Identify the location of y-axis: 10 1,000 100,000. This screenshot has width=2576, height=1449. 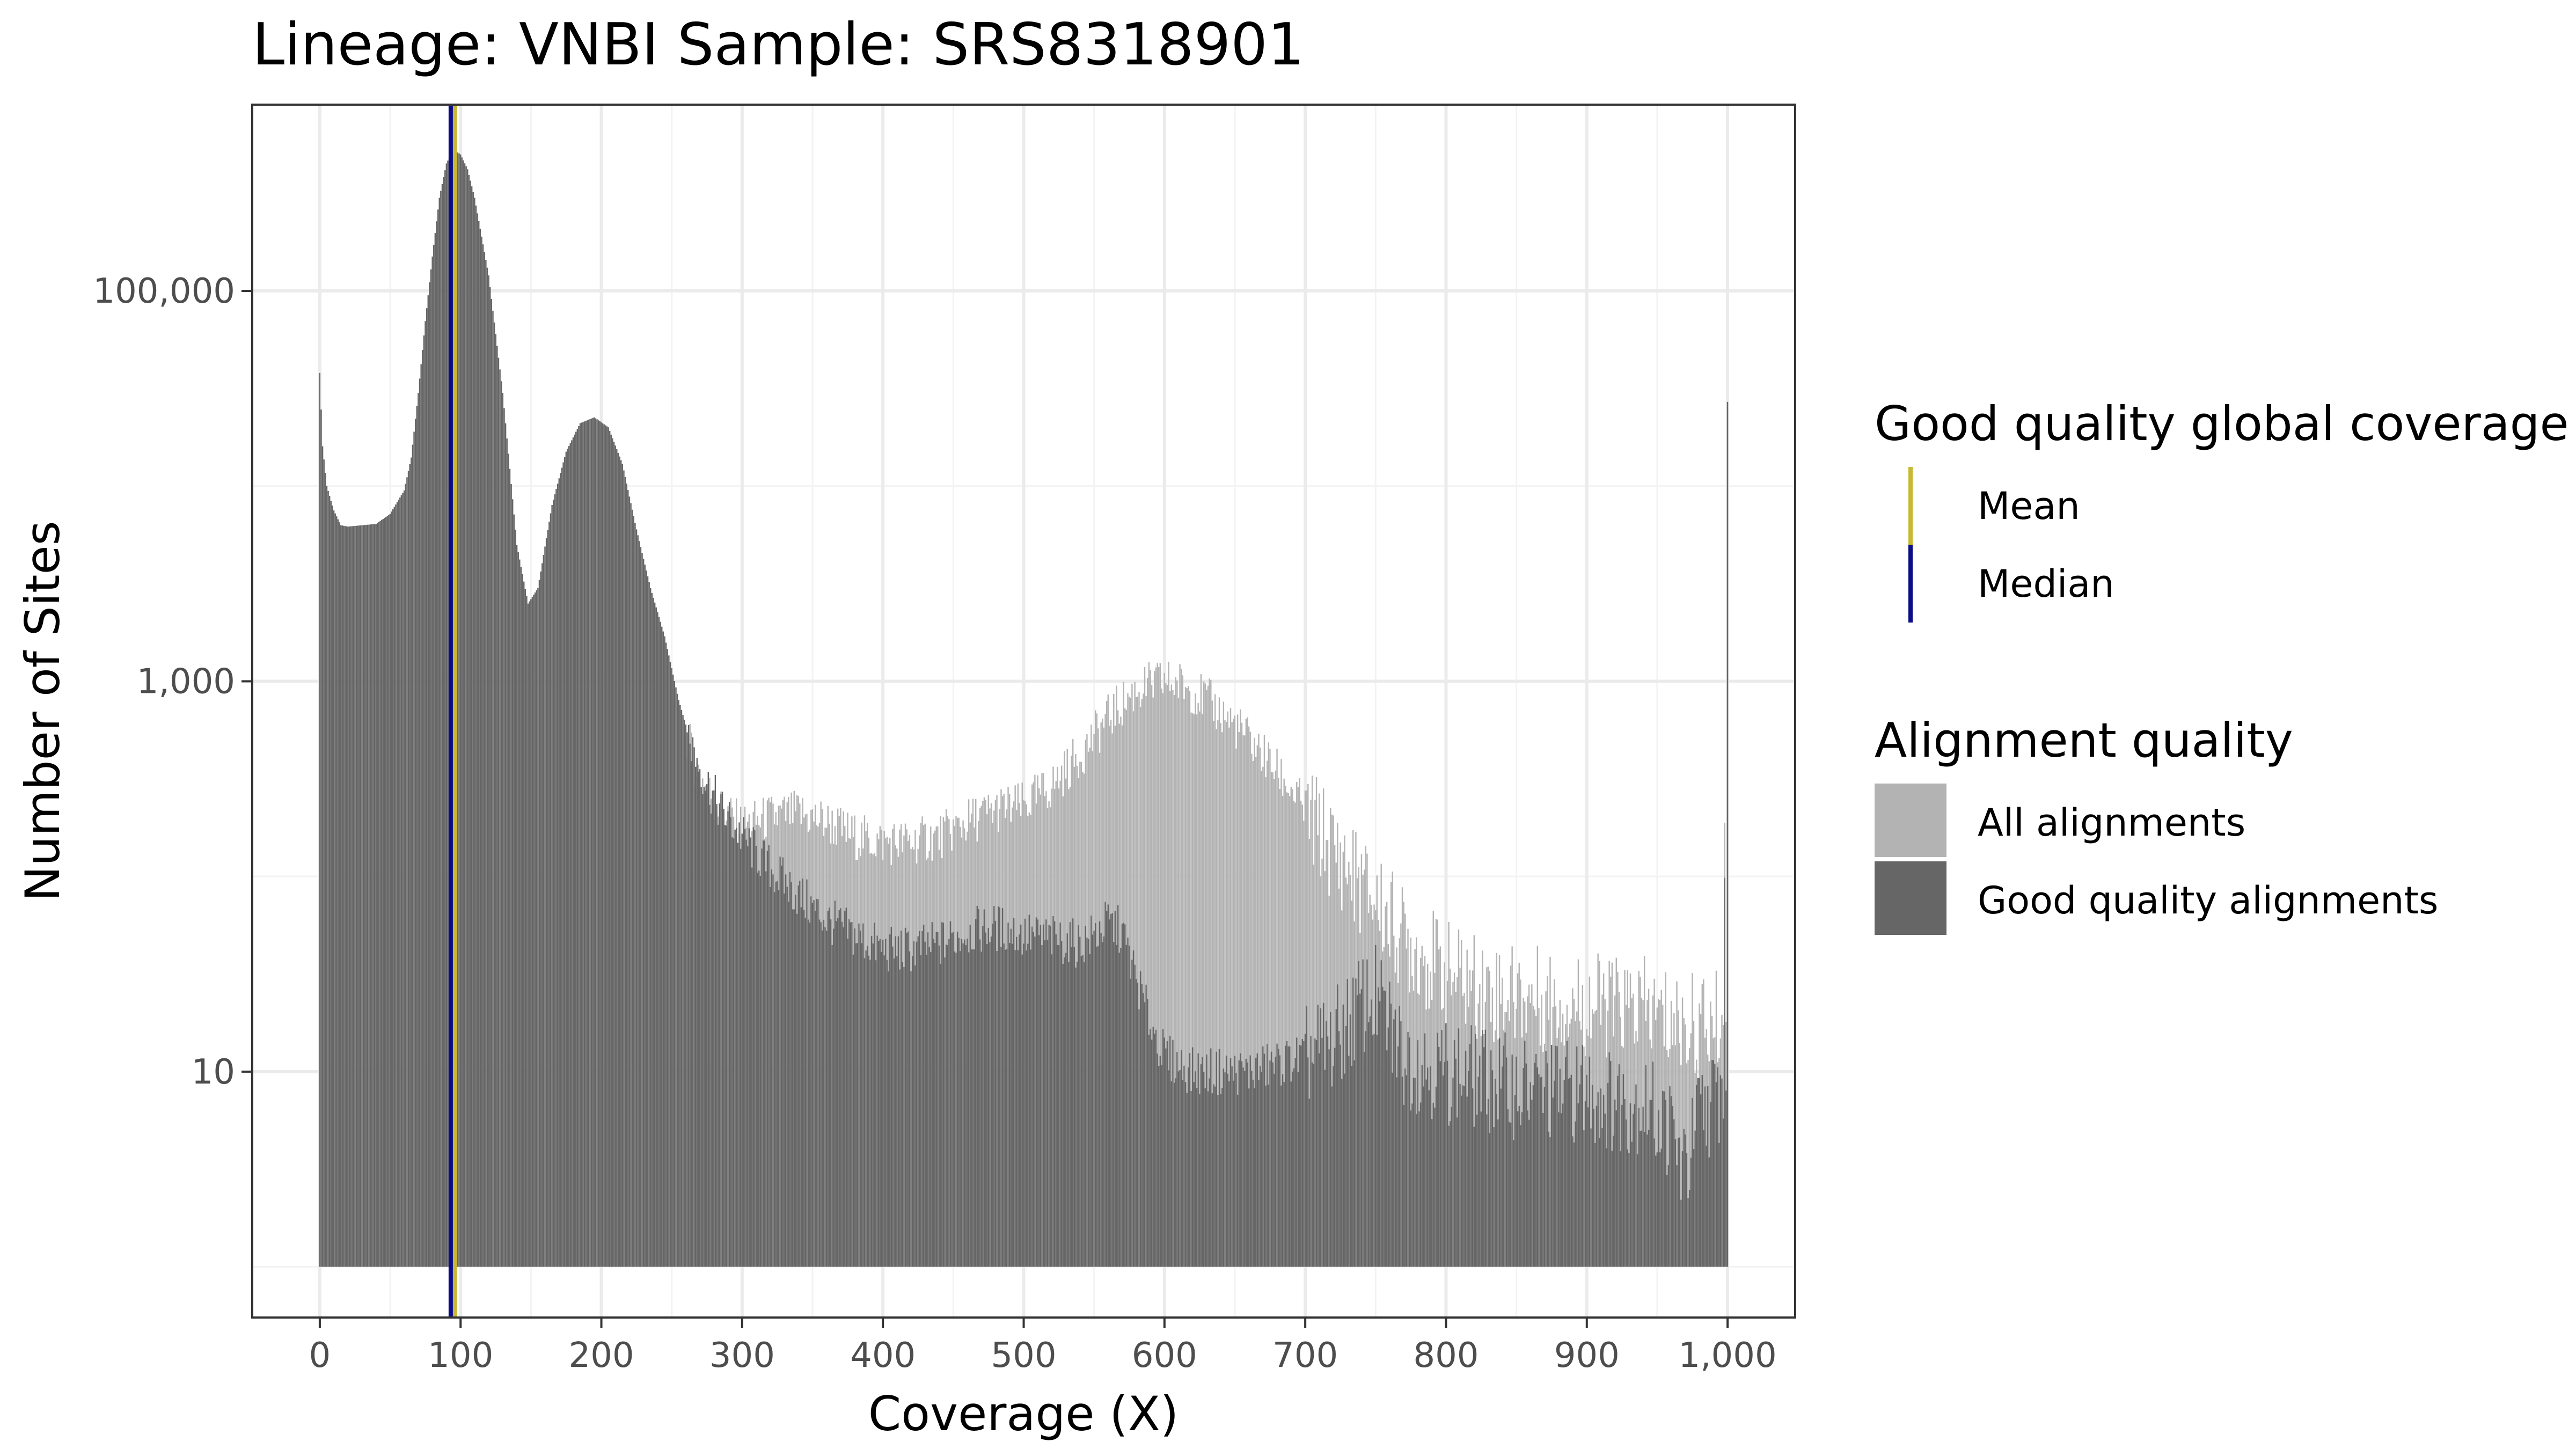
(172, 682).